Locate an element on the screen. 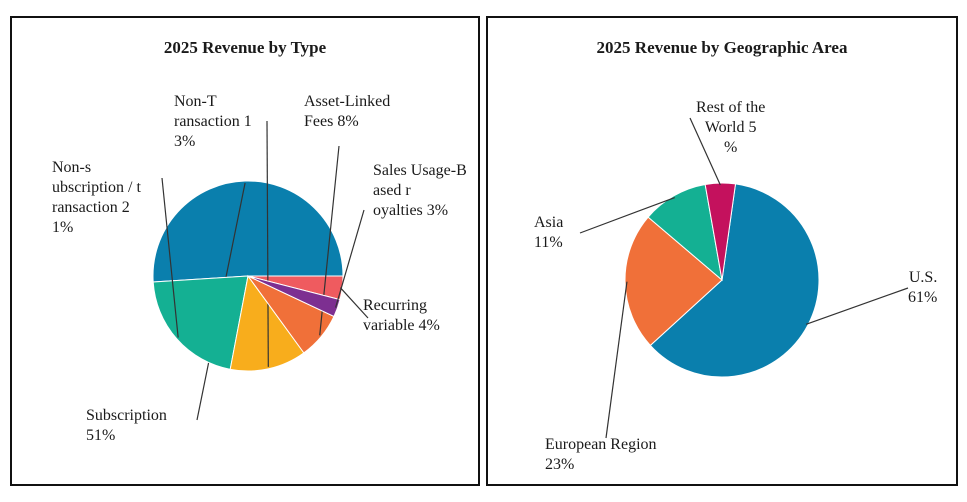  pie-slice-non-subscription-transaction is located at coordinates (200, 322).